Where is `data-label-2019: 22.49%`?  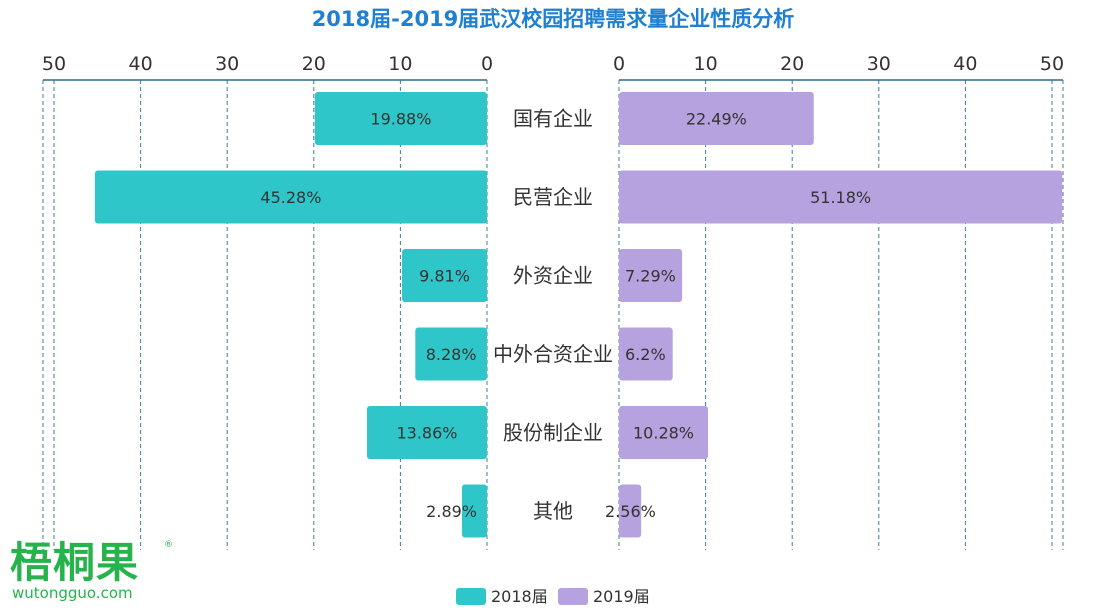
data-label-2019: 22.49% is located at coordinates (716, 119).